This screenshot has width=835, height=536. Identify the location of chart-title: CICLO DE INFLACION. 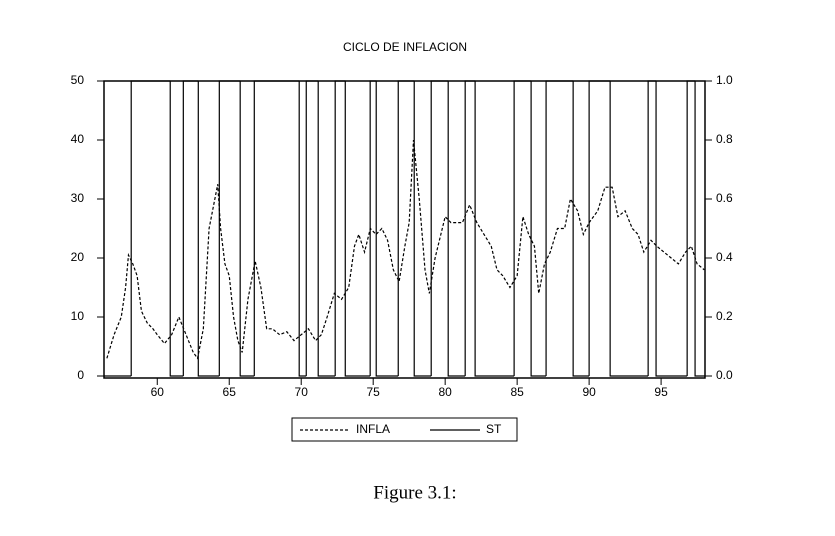
(405, 47).